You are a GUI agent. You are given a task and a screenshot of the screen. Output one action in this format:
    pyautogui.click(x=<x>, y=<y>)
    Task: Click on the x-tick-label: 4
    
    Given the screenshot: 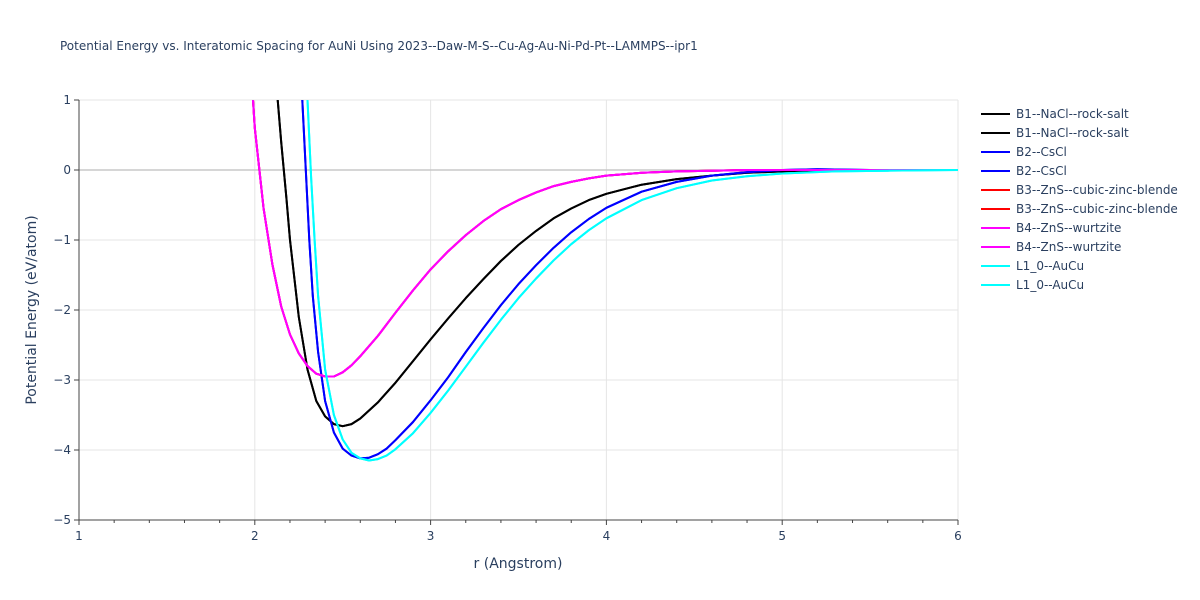 What is the action you would take?
    pyautogui.click(x=607, y=536)
    